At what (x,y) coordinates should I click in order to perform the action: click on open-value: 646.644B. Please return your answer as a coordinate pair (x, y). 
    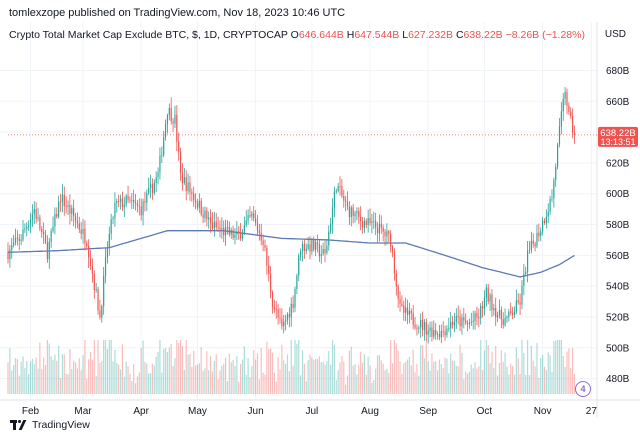
    Looking at the image, I should click on (321, 35).